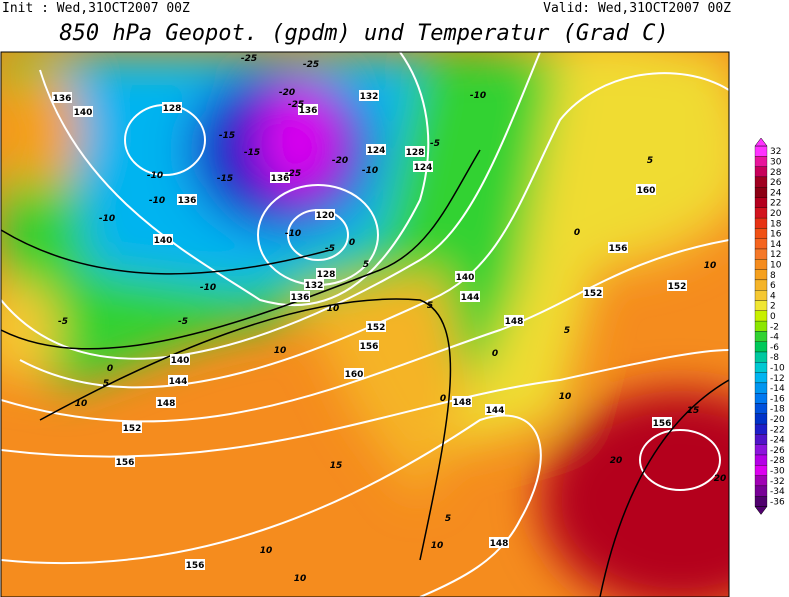  What do you see at coordinates (777, 430) in the screenshot?
I see `colorbar-label: -22` at bounding box center [777, 430].